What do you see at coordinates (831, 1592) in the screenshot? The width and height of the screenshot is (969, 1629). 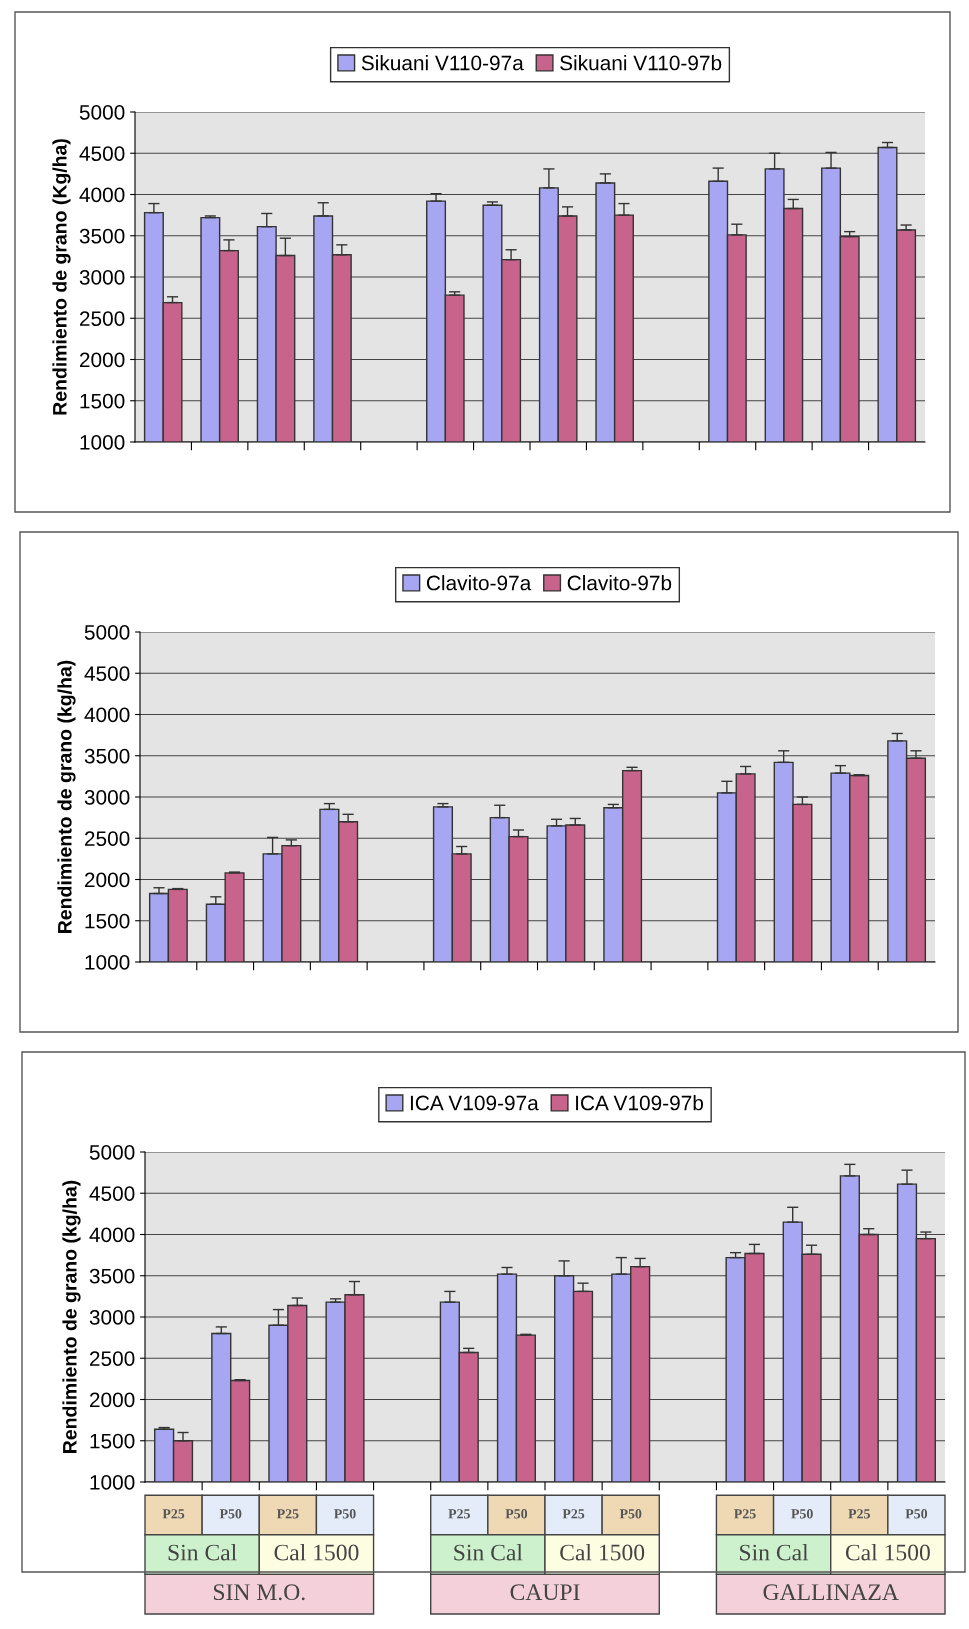 I see `text: GALLINAZA` at bounding box center [831, 1592].